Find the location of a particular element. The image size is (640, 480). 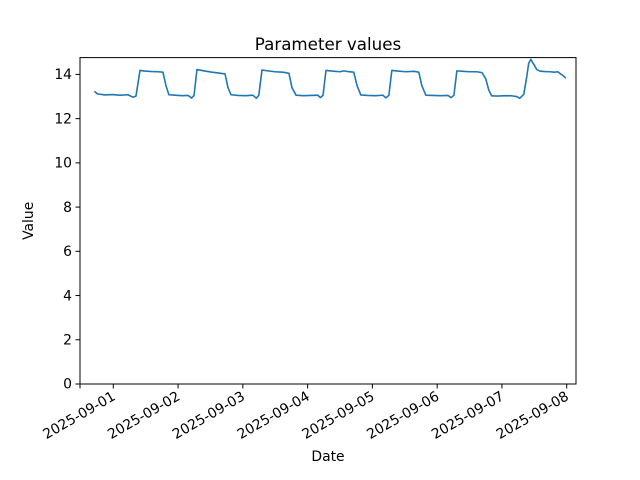

y-tick-label: 14 is located at coordinates (63, 75).